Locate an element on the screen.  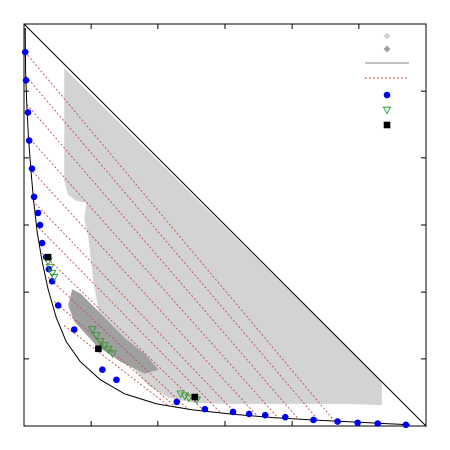
legend-symbol-diamond-light is located at coordinates (387, 36).